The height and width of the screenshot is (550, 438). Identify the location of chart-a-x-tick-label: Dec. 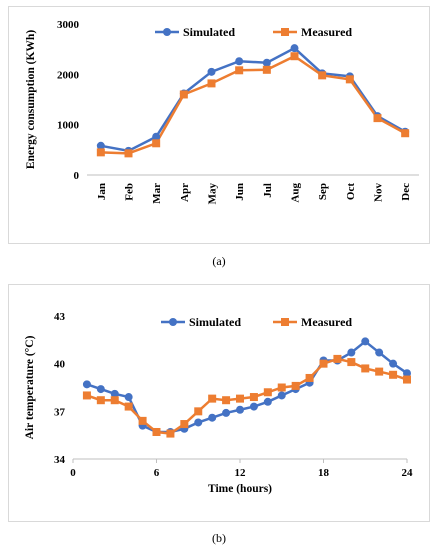
(406, 192).